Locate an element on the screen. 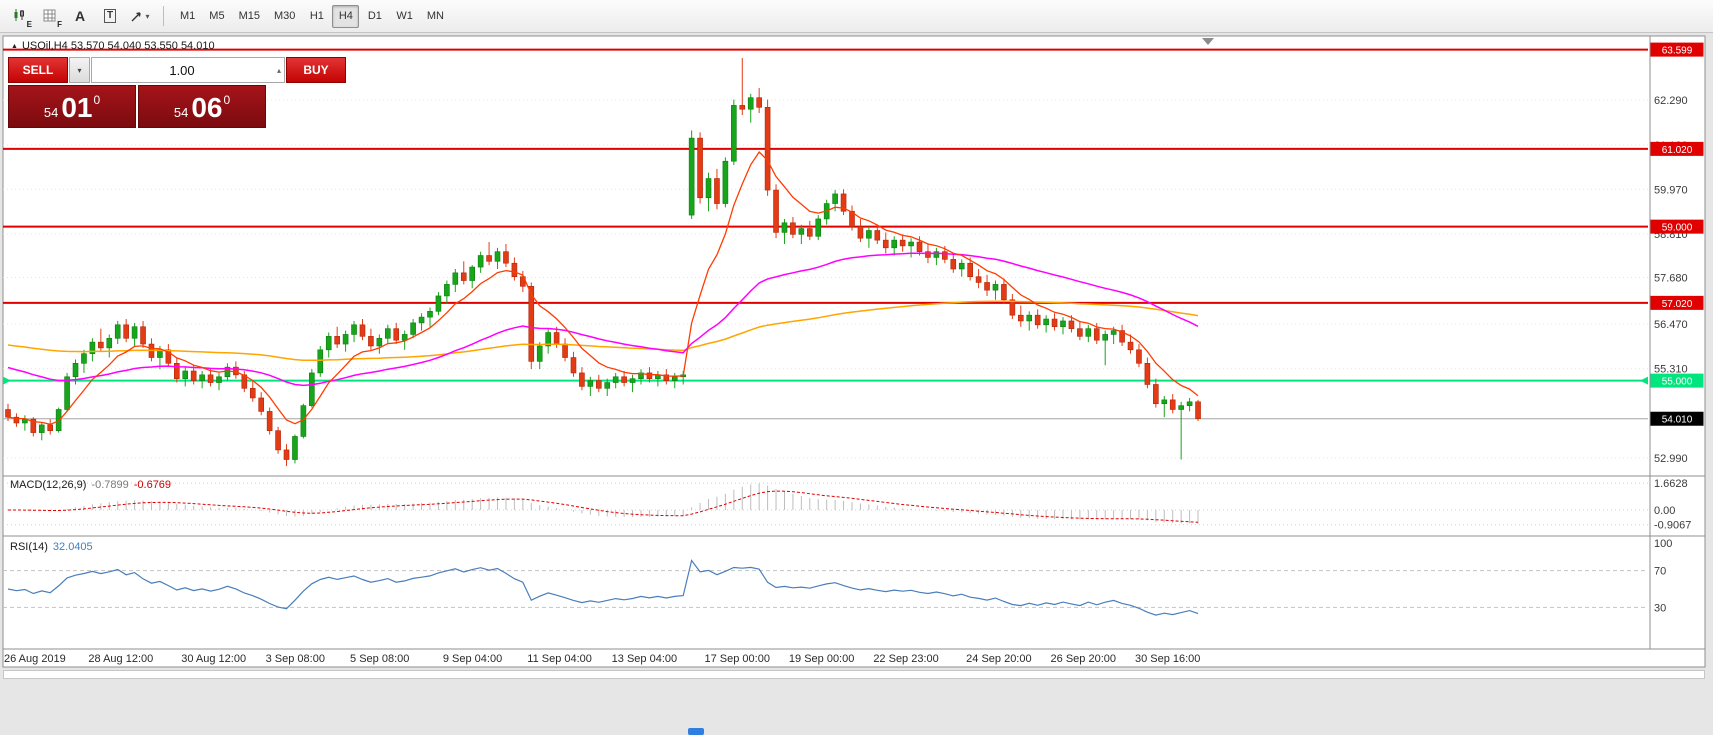 The image size is (1713, 735). timeframe-button-m30: M30 is located at coordinates (284, 16).